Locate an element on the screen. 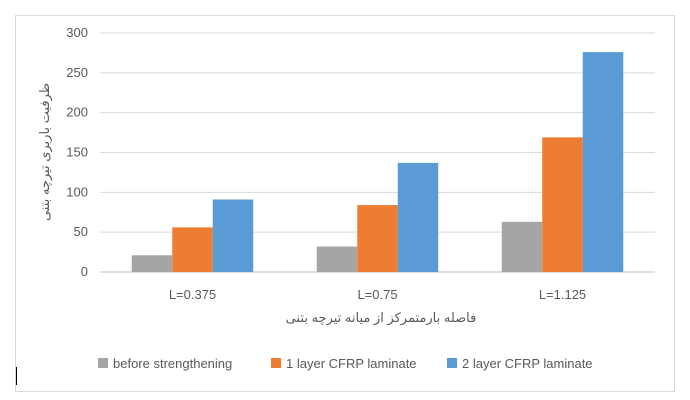 The height and width of the screenshot is (400, 690). y-tick-label: 150 is located at coordinates (77, 152).